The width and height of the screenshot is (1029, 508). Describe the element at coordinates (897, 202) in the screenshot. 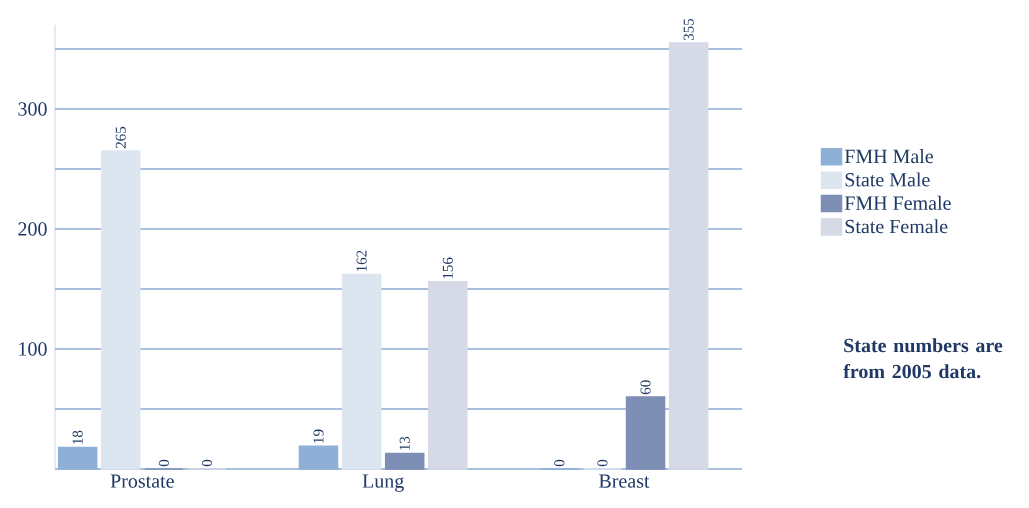

I see `legend-label: FMH Female` at that location.